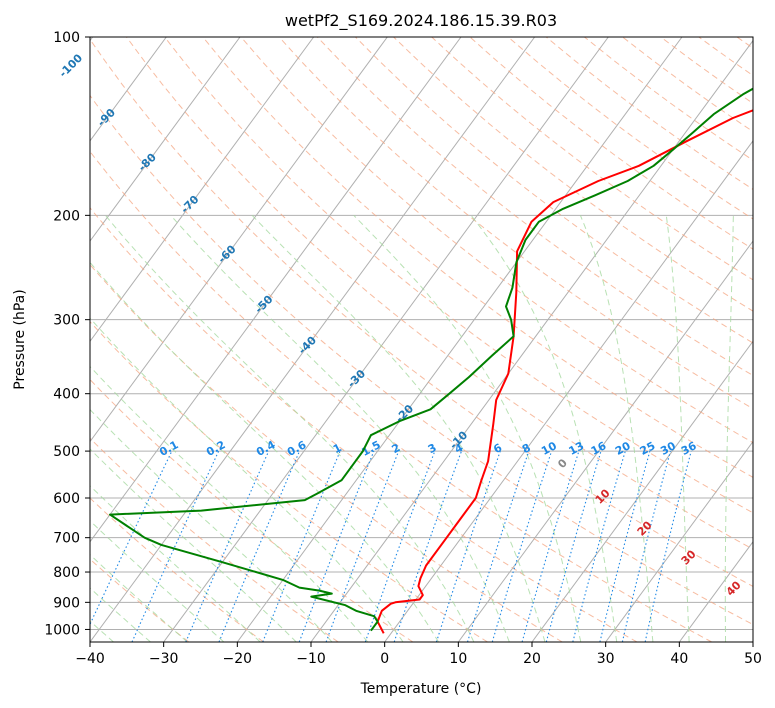 Image resolution: width=775 pixels, height=708 pixels. What do you see at coordinates (458, 659) in the screenshot?
I see `x-tick-label: 10` at bounding box center [458, 659].